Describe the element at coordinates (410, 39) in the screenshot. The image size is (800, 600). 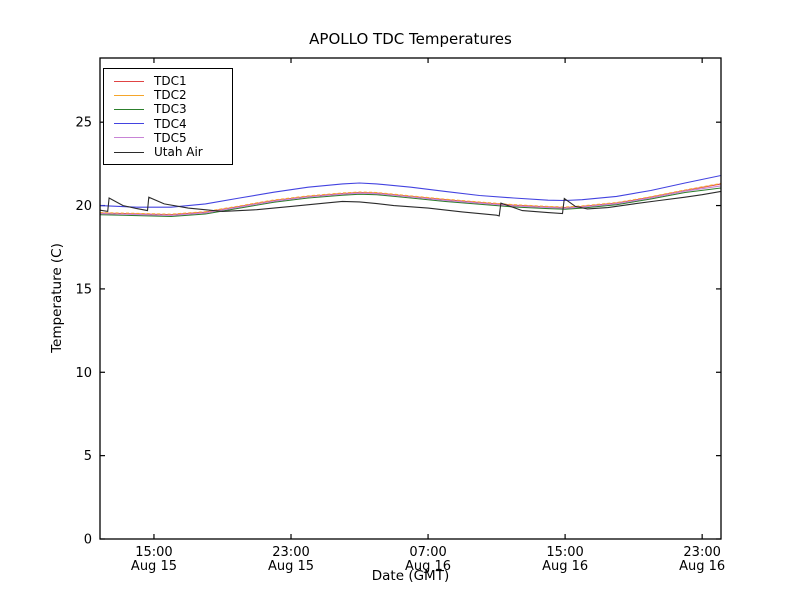
I see `chart-title: APOLLO TDC Temperatures` at that location.